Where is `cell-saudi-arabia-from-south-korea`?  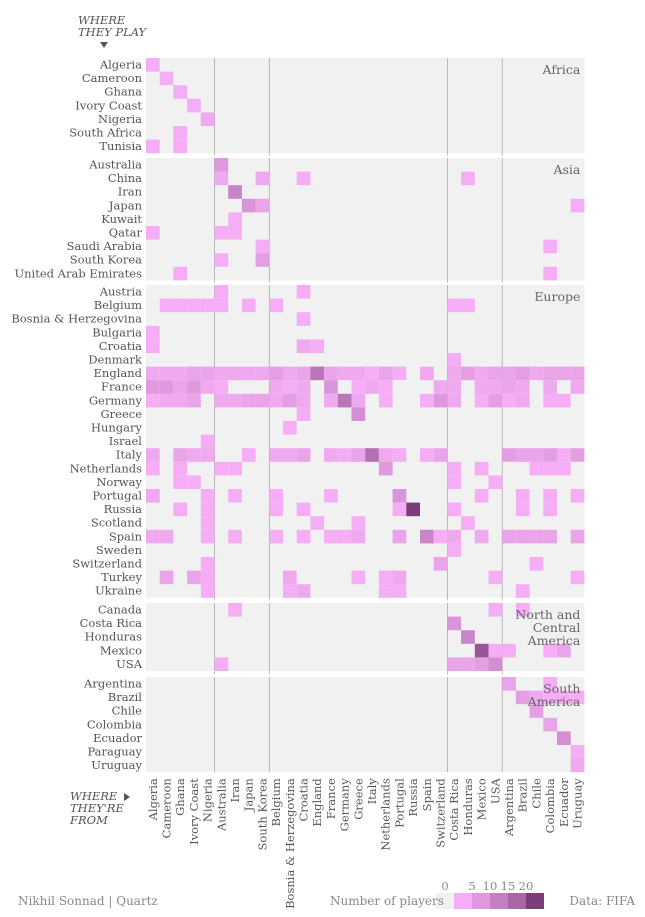
cell-saudi-arabia-from-south-korea is located at coordinates (262, 246).